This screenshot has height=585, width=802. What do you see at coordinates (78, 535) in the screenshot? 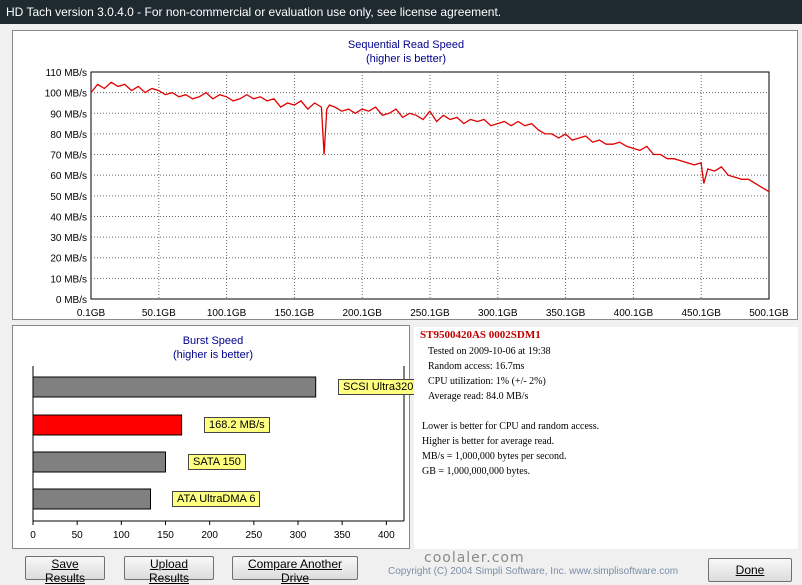
I see `x-tick-label: 50` at bounding box center [78, 535].